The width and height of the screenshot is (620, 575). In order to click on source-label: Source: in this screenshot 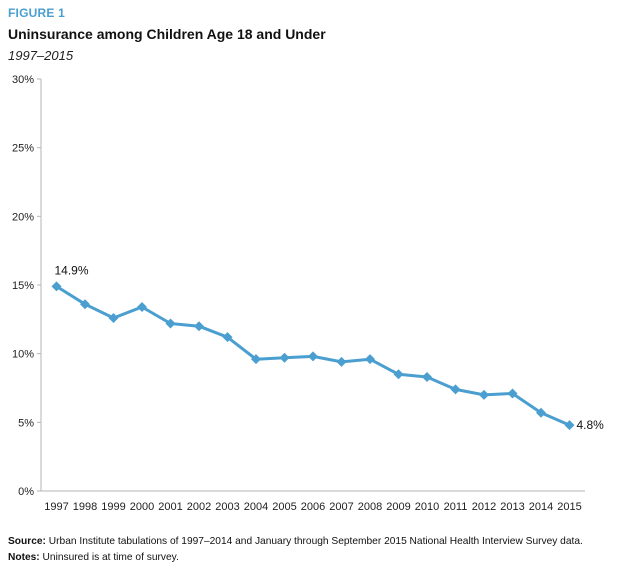, I will do `click(27, 541)`.